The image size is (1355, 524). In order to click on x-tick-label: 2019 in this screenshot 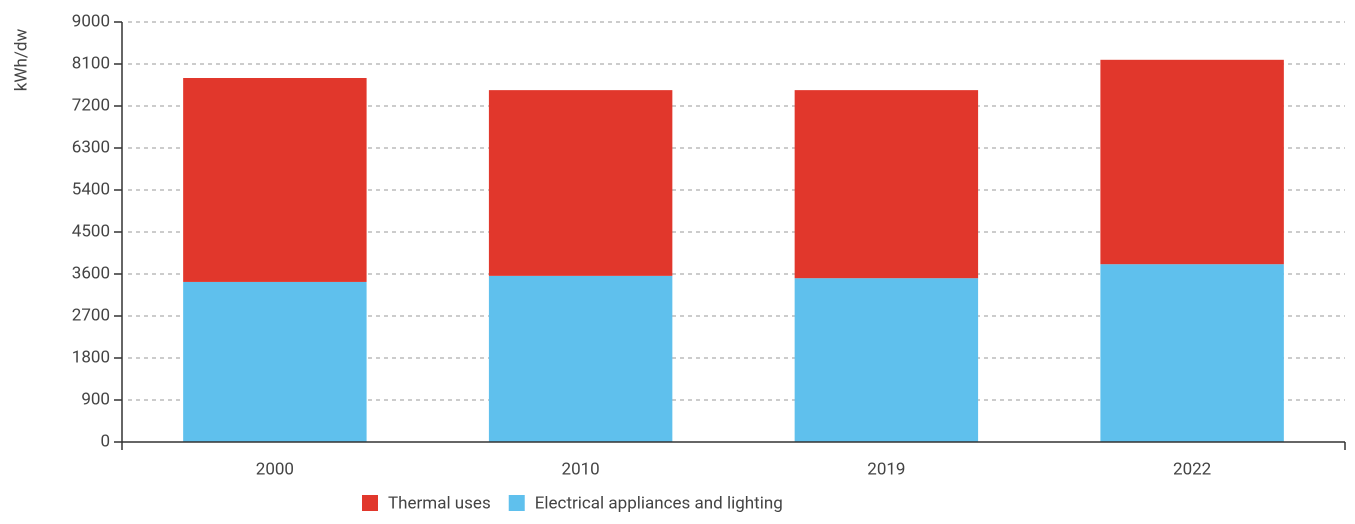, I will do `click(886, 469)`.